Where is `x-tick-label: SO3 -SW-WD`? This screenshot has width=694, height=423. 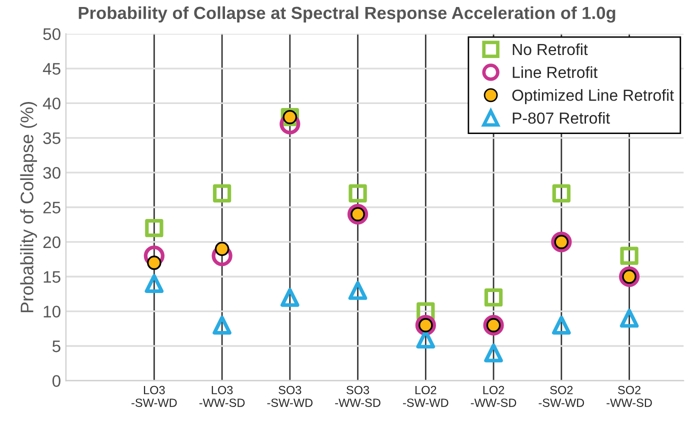
x-tick-label: SO3 -SW-WD is located at coordinates (290, 396).